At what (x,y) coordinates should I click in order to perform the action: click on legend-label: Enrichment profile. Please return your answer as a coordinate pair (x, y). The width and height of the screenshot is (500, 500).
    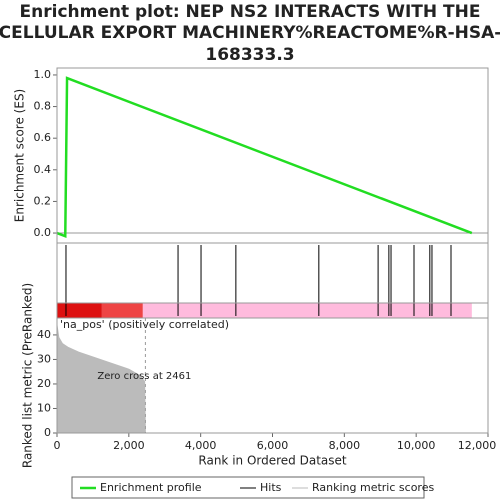
    Looking at the image, I should click on (151, 487).